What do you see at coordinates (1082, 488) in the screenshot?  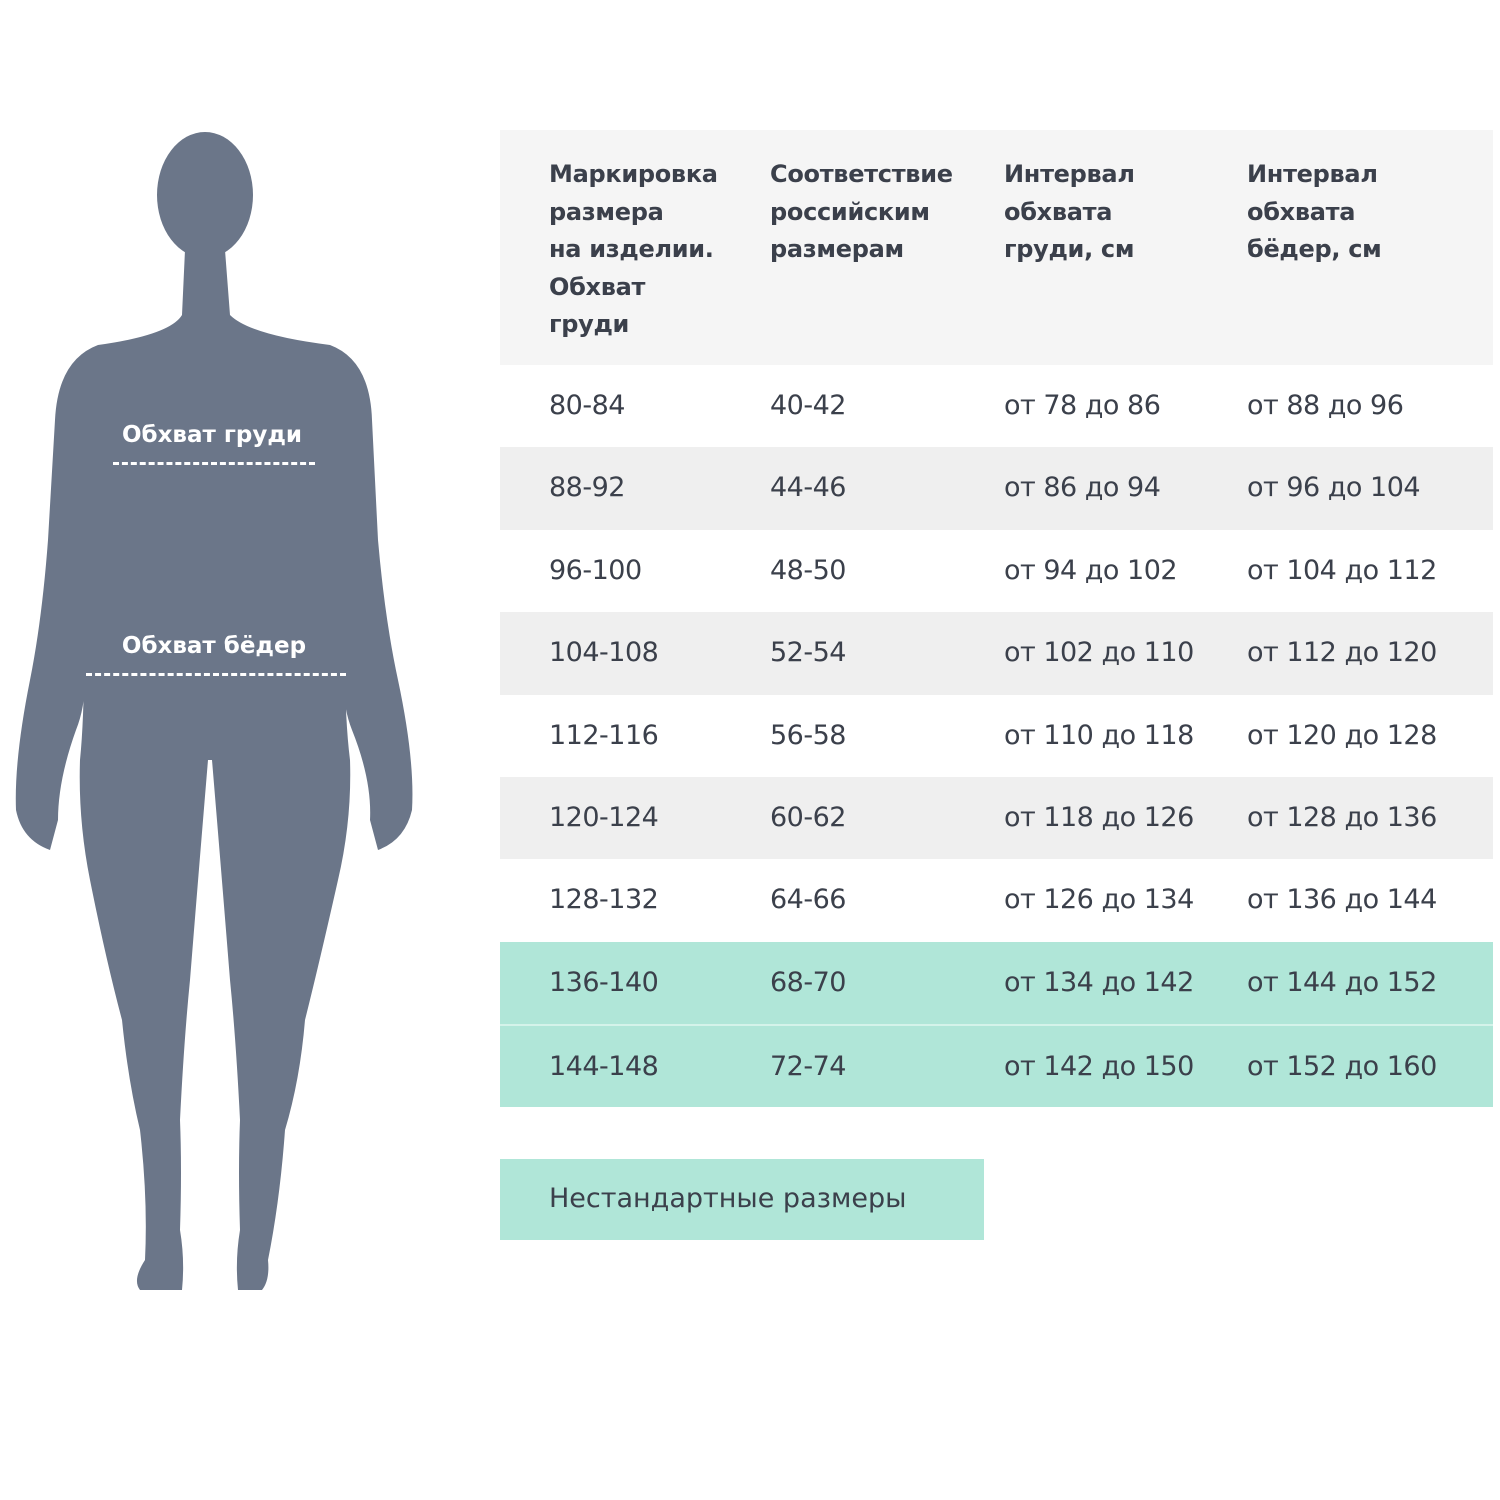 I see `cell-chest-interval: от 86 до 94` at bounding box center [1082, 488].